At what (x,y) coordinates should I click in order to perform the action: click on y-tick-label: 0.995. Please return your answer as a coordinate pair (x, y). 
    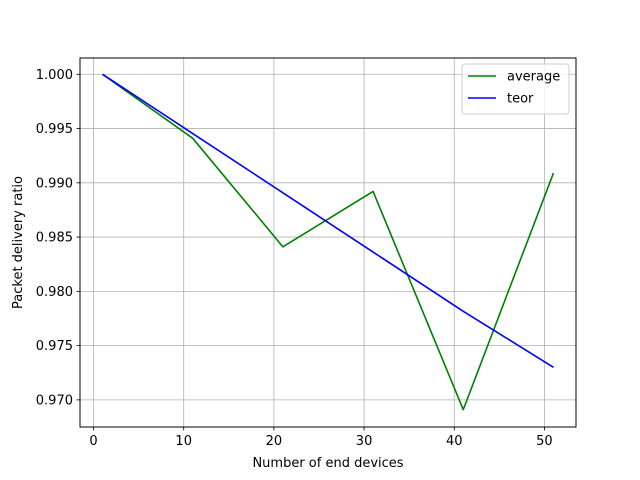
    Looking at the image, I should click on (54, 129).